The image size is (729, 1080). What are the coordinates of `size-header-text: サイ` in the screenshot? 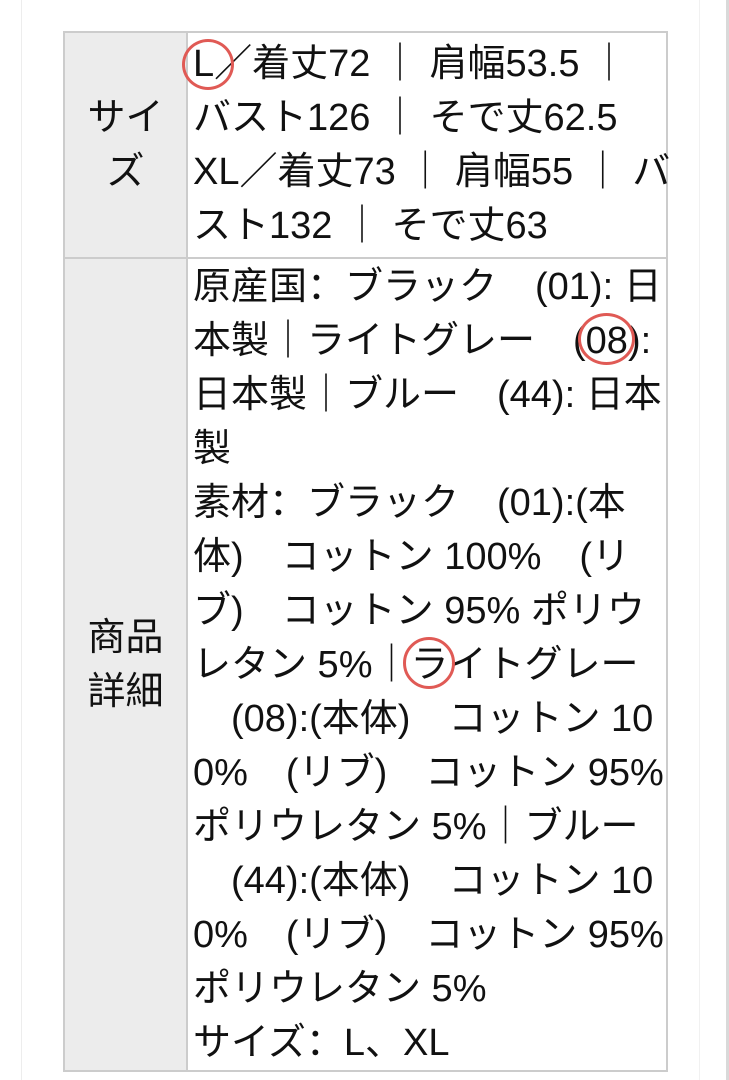 It's located at (125, 118).